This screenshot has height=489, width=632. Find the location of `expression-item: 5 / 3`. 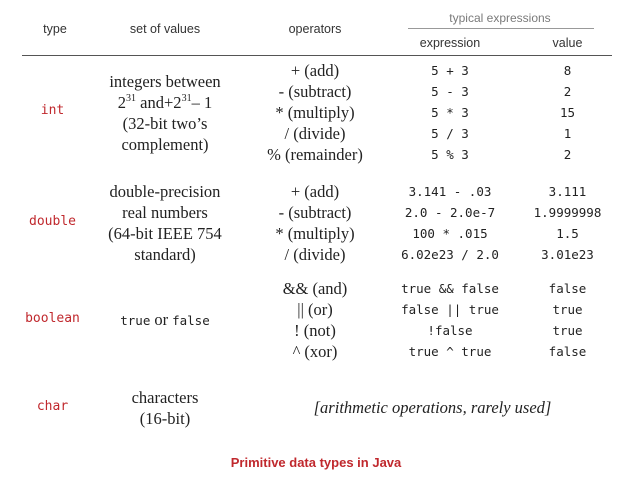

expression-item: 5 / 3 is located at coordinates (450, 133).